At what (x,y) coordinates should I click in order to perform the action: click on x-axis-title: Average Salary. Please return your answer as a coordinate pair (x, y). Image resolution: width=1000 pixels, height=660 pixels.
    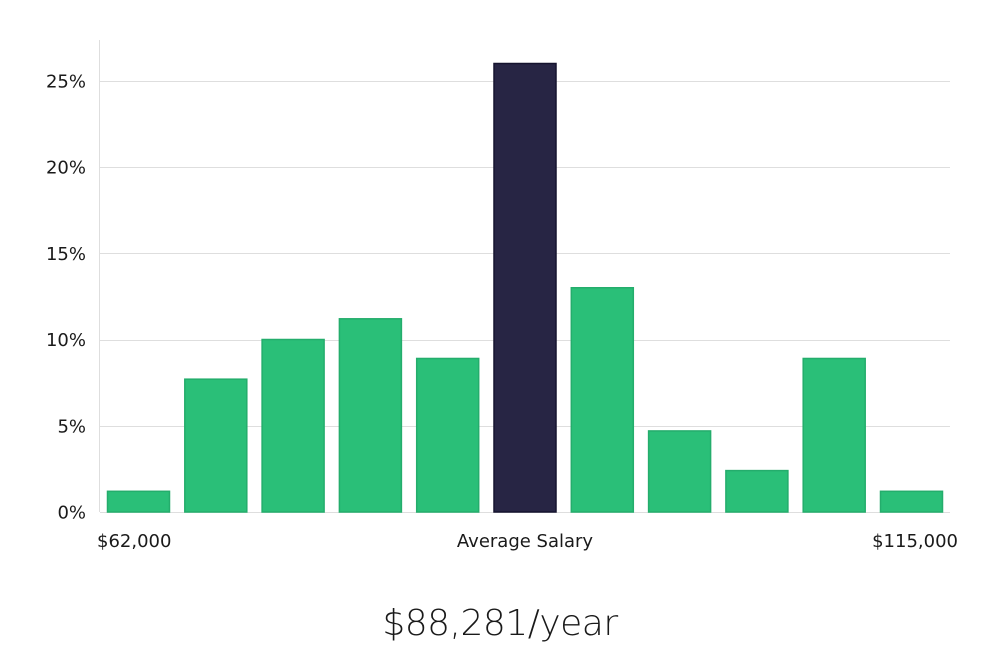
    Looking at the image, I should click on (525, 541).